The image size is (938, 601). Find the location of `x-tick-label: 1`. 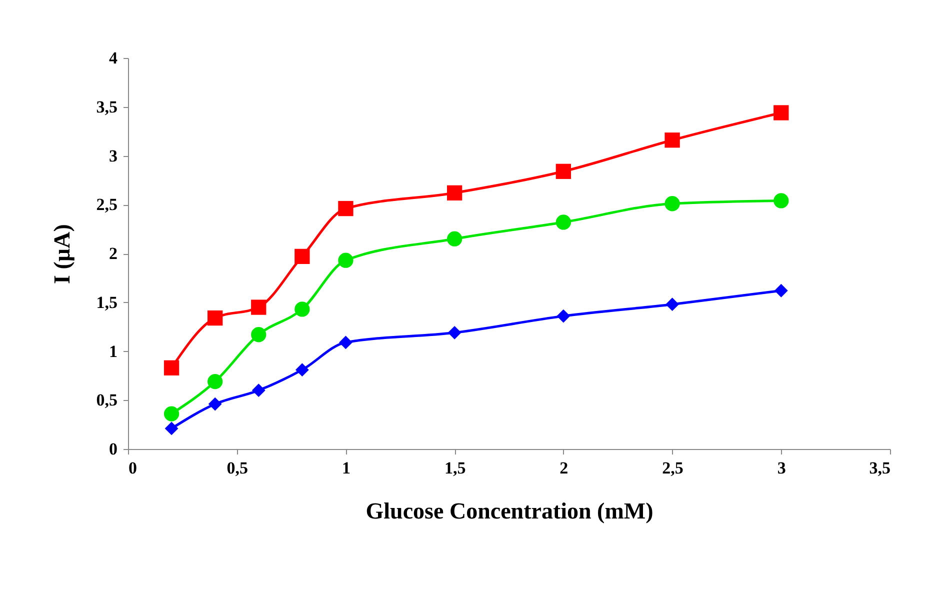

x-tick-label: 1 is located at coordinates (346, 468).